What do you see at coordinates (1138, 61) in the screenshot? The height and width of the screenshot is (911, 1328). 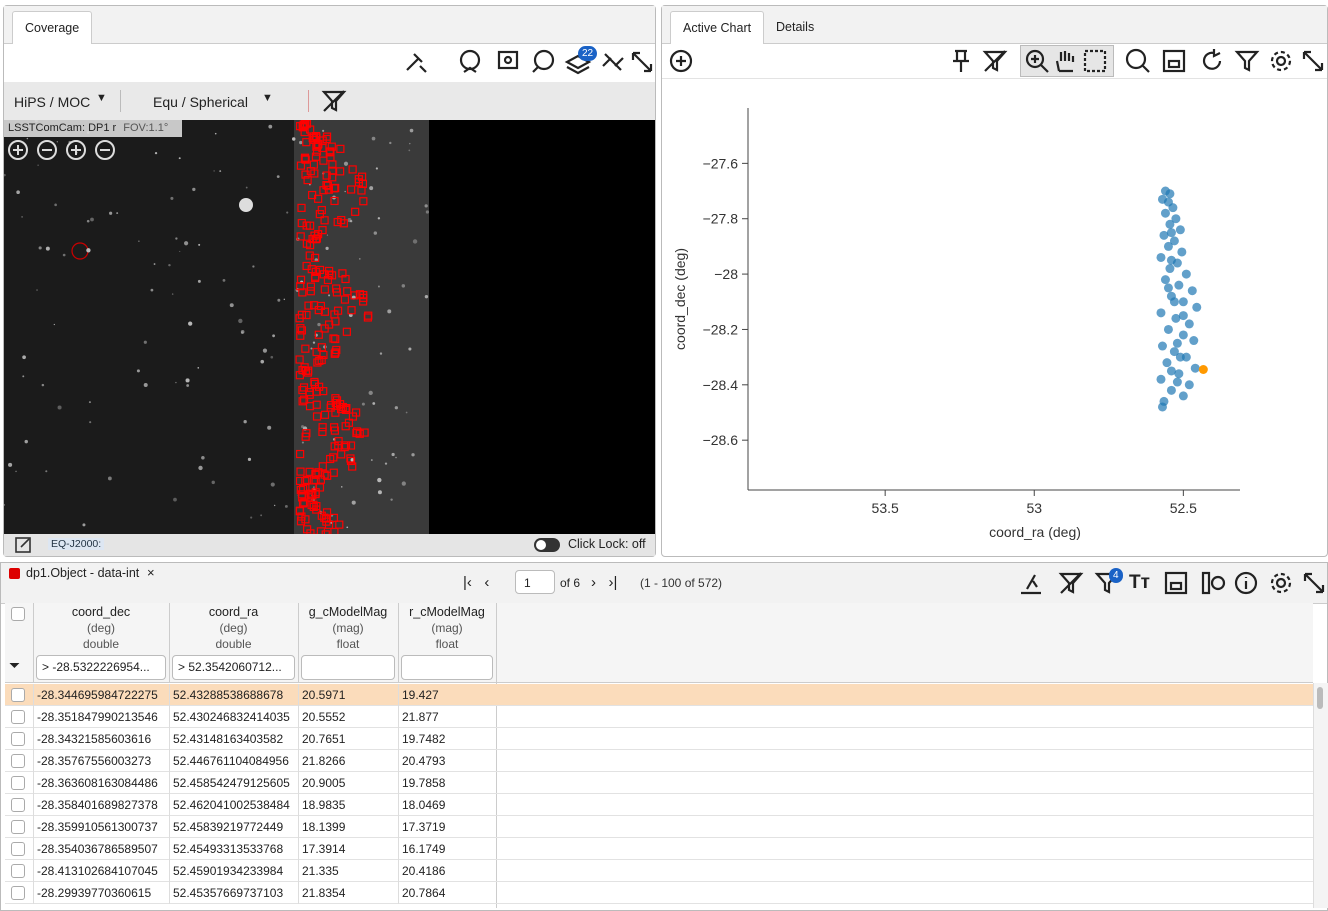 I see `reset-zoom-button` at bounding box center [1138, 61].